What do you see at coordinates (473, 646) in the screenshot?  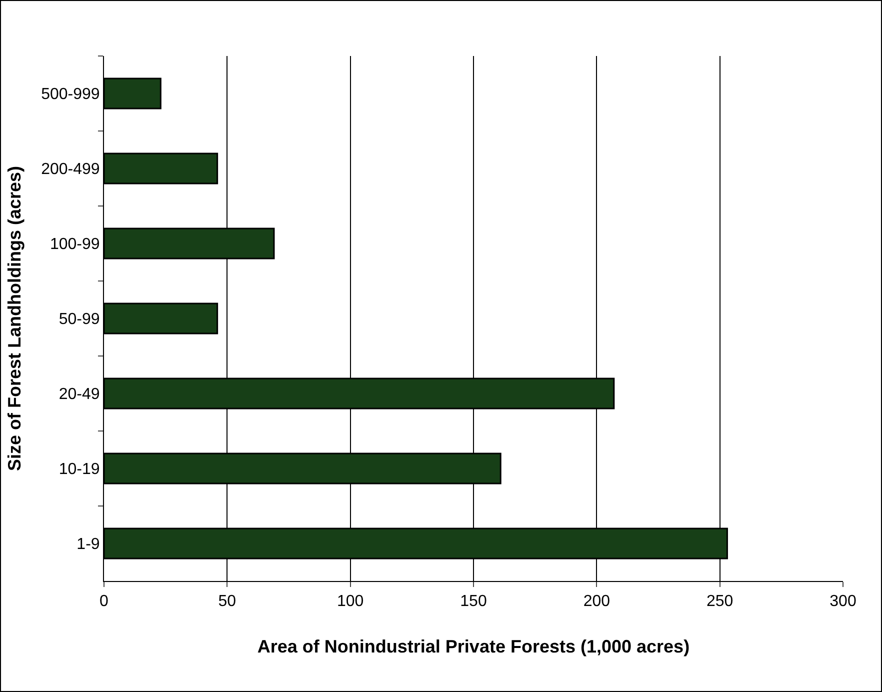 I see `x-axis-title: Area of Nonindustrial Private Forests (1,000 acres)` at bounding box center [473, 646].